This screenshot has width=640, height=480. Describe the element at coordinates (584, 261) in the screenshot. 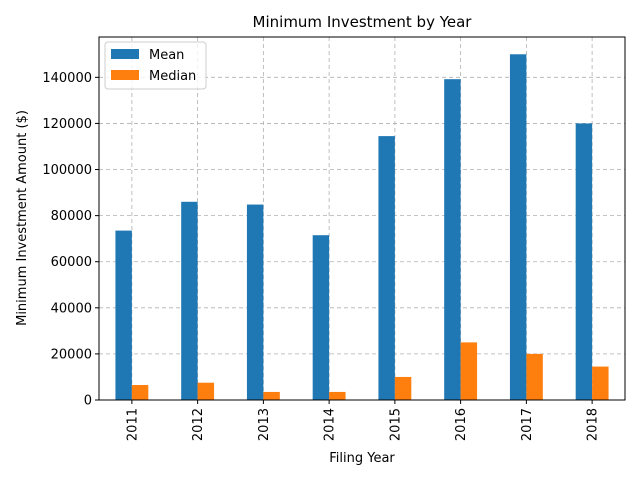

I see `bar-mean-2018` at that location.